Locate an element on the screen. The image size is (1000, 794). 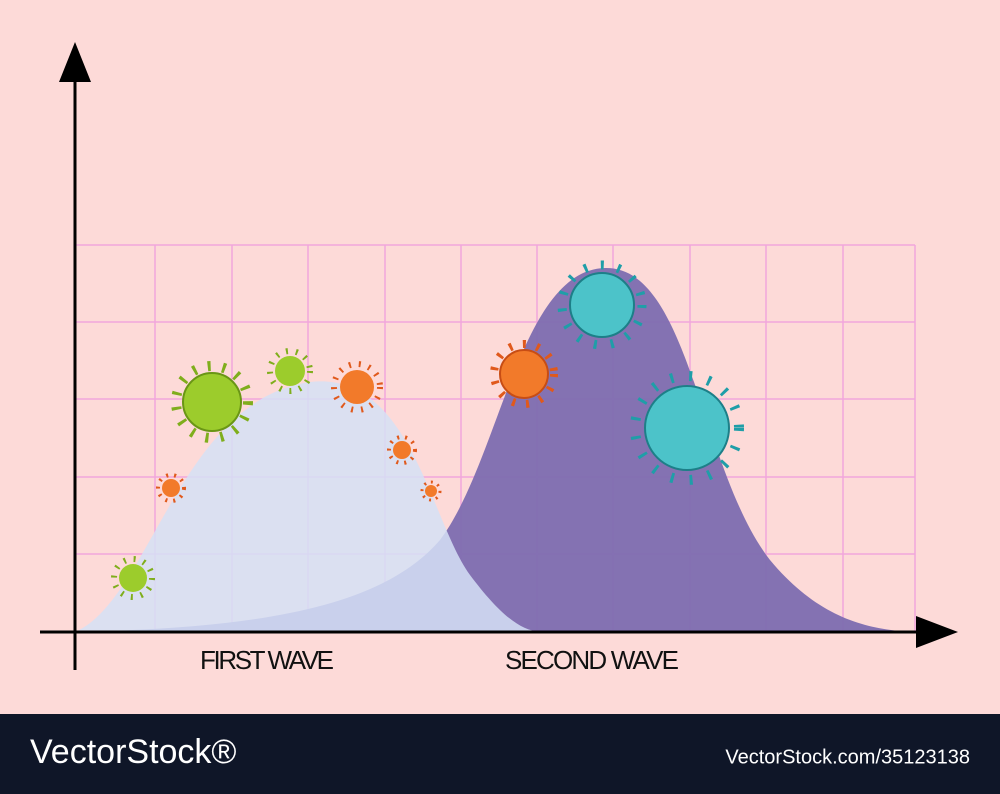
first-wave-label: FIRST WAVE is located at coordinates (267, 660).